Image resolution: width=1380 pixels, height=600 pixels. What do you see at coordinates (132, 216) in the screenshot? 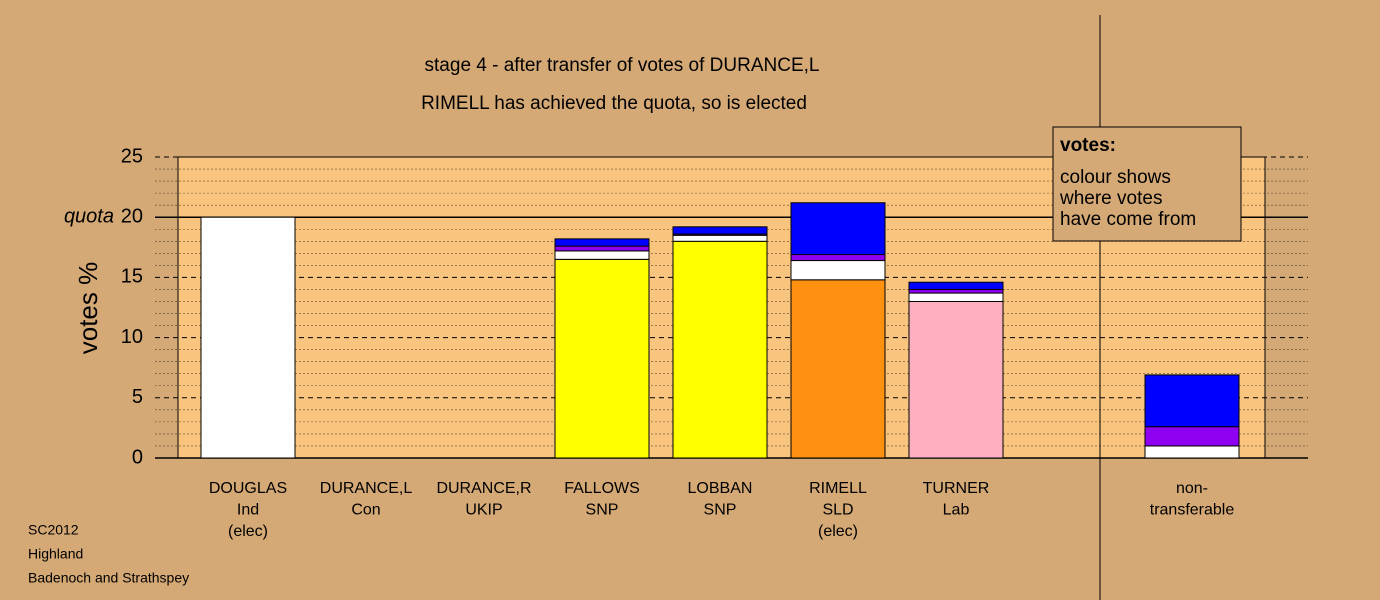
I see `y-tick-label: 20` at bounding box center [132, 216].